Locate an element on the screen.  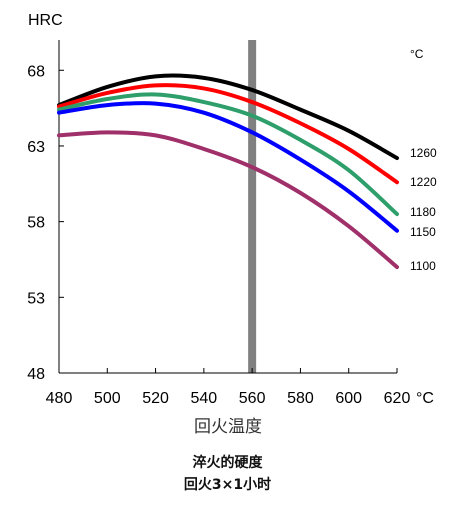
x-tick-label: 560 is located at coordinates (252, 398).